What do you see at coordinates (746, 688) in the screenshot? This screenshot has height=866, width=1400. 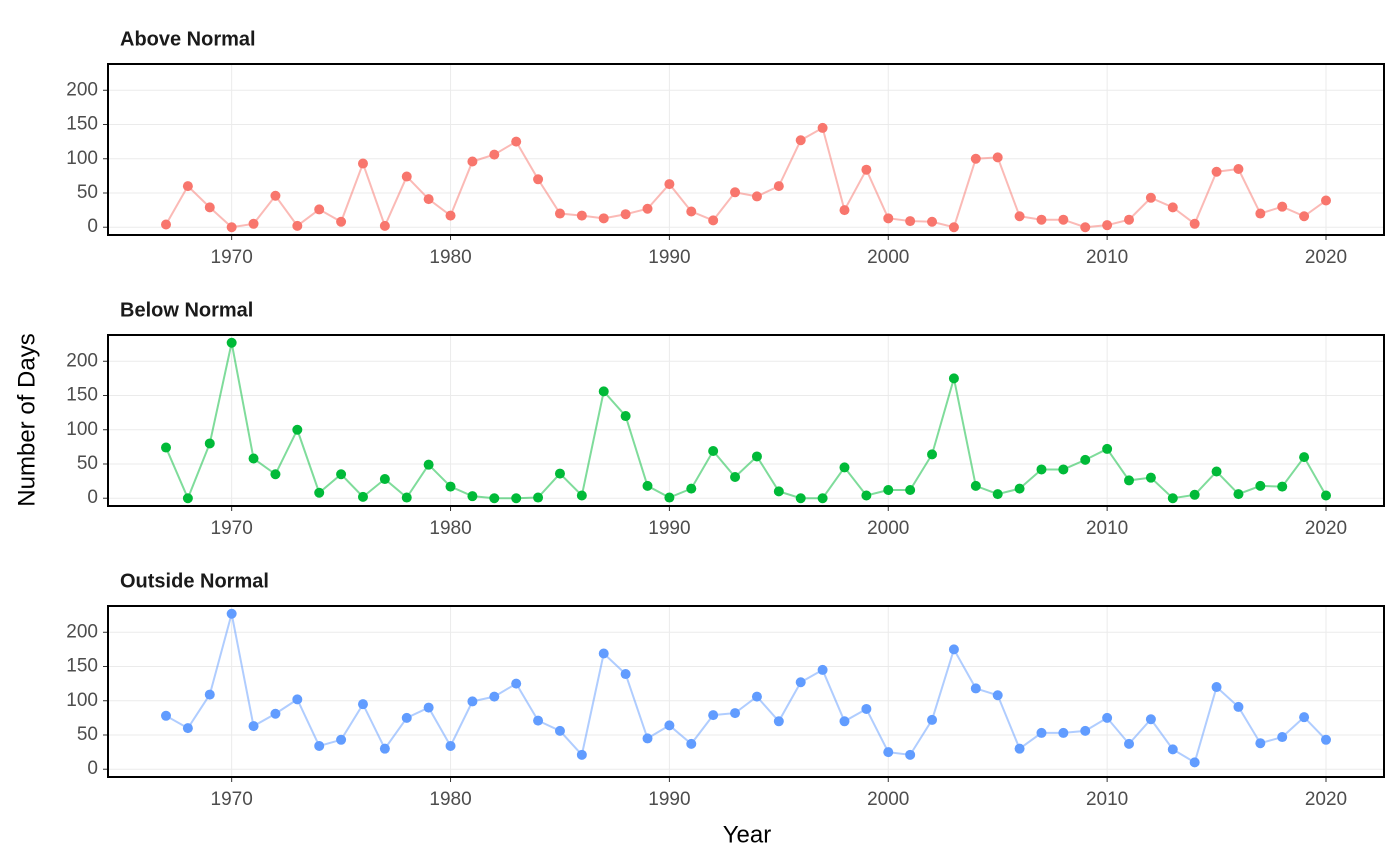 I see `series-line` at bounding box center [746, 688].